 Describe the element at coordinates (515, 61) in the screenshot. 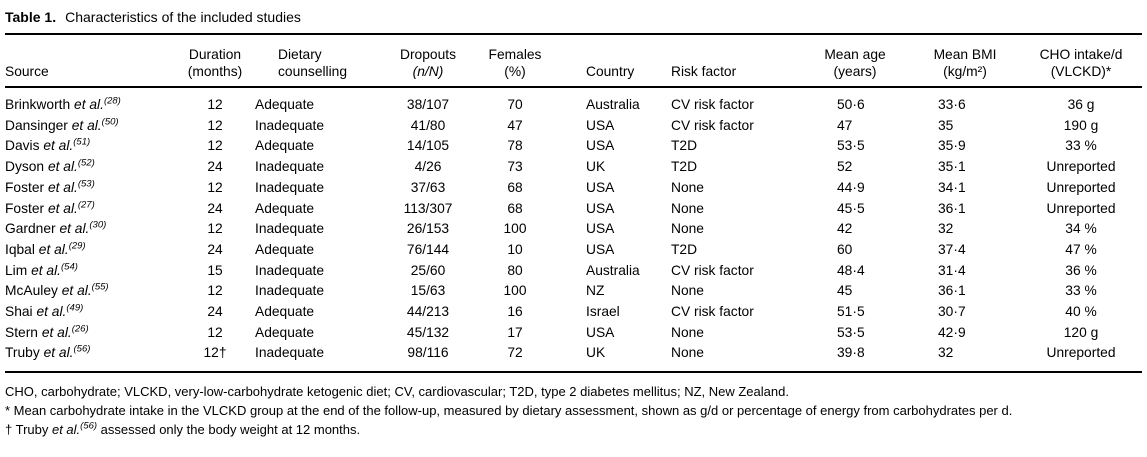

I see `col-header-females: Females (%)` at that location.